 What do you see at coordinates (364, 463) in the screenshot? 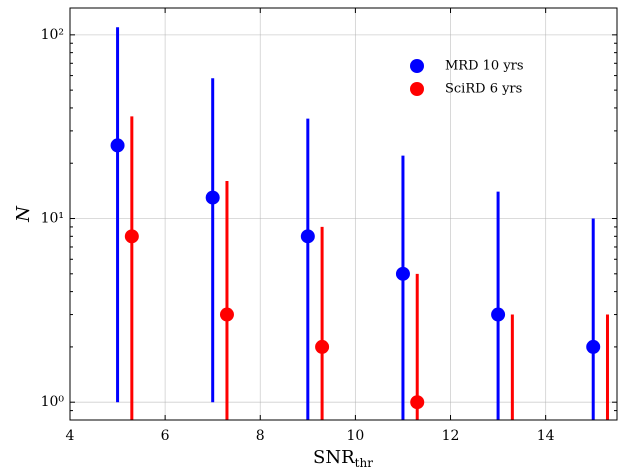
I see `x-axis-label-sub: thr` at bounding box center [364, 463].